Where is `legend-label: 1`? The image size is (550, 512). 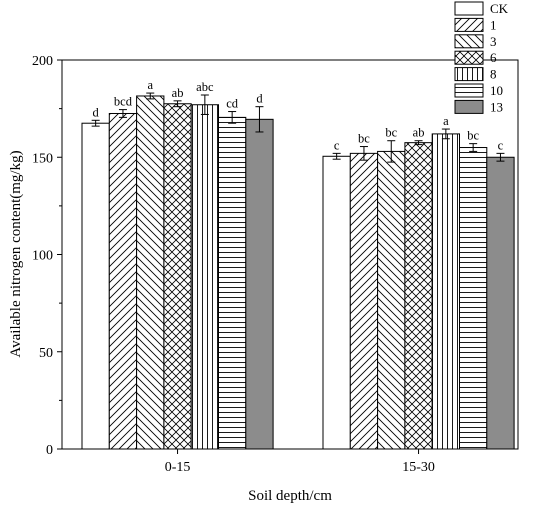
legend-label: 1 is located at coordinates (493, 24).